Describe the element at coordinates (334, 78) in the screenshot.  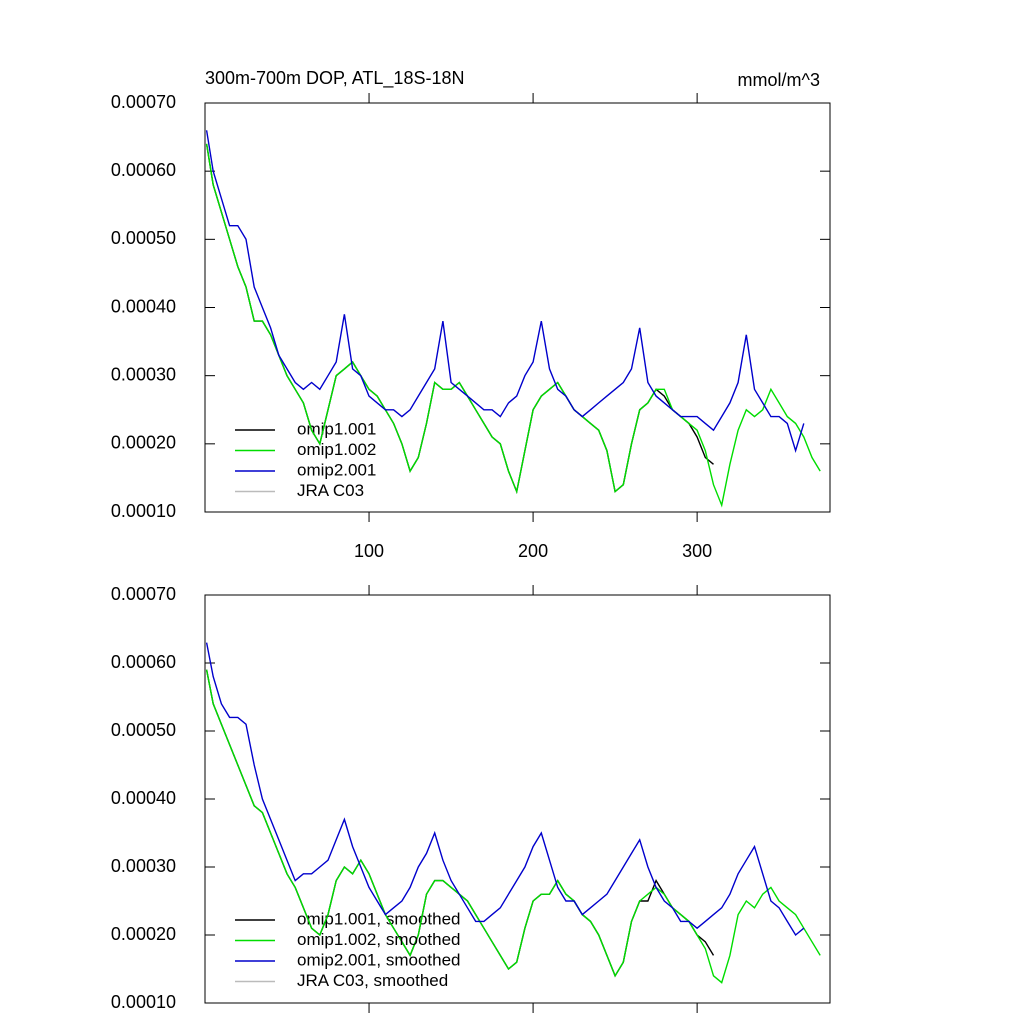
I see `chart-title: 300m-700m DOP, ATL_18S-18N` at that location.